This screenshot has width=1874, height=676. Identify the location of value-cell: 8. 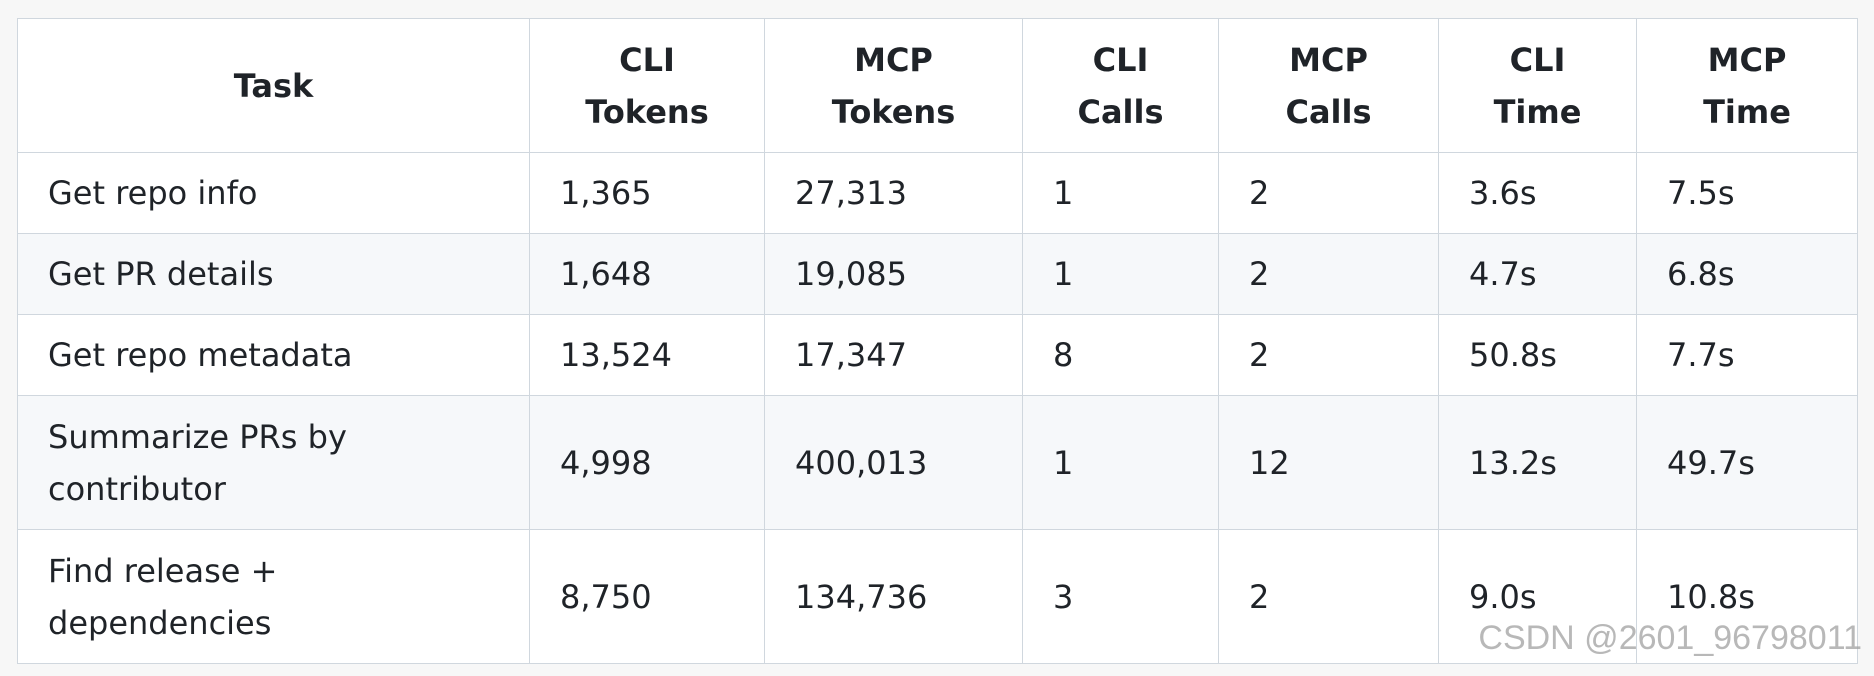
(1120, 355).